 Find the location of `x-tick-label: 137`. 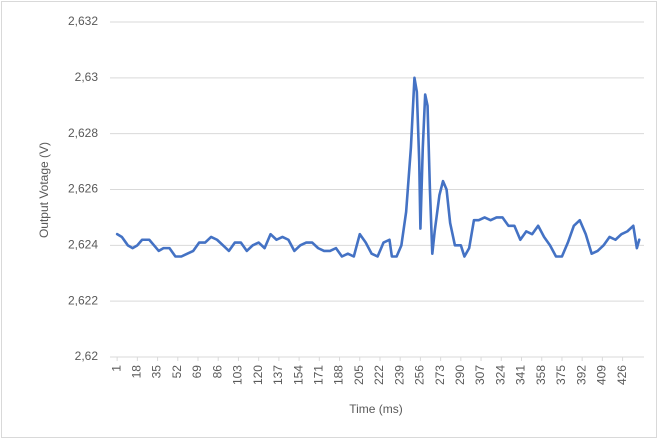

x-tick-label: 137 is located at coordinates (278, 375).